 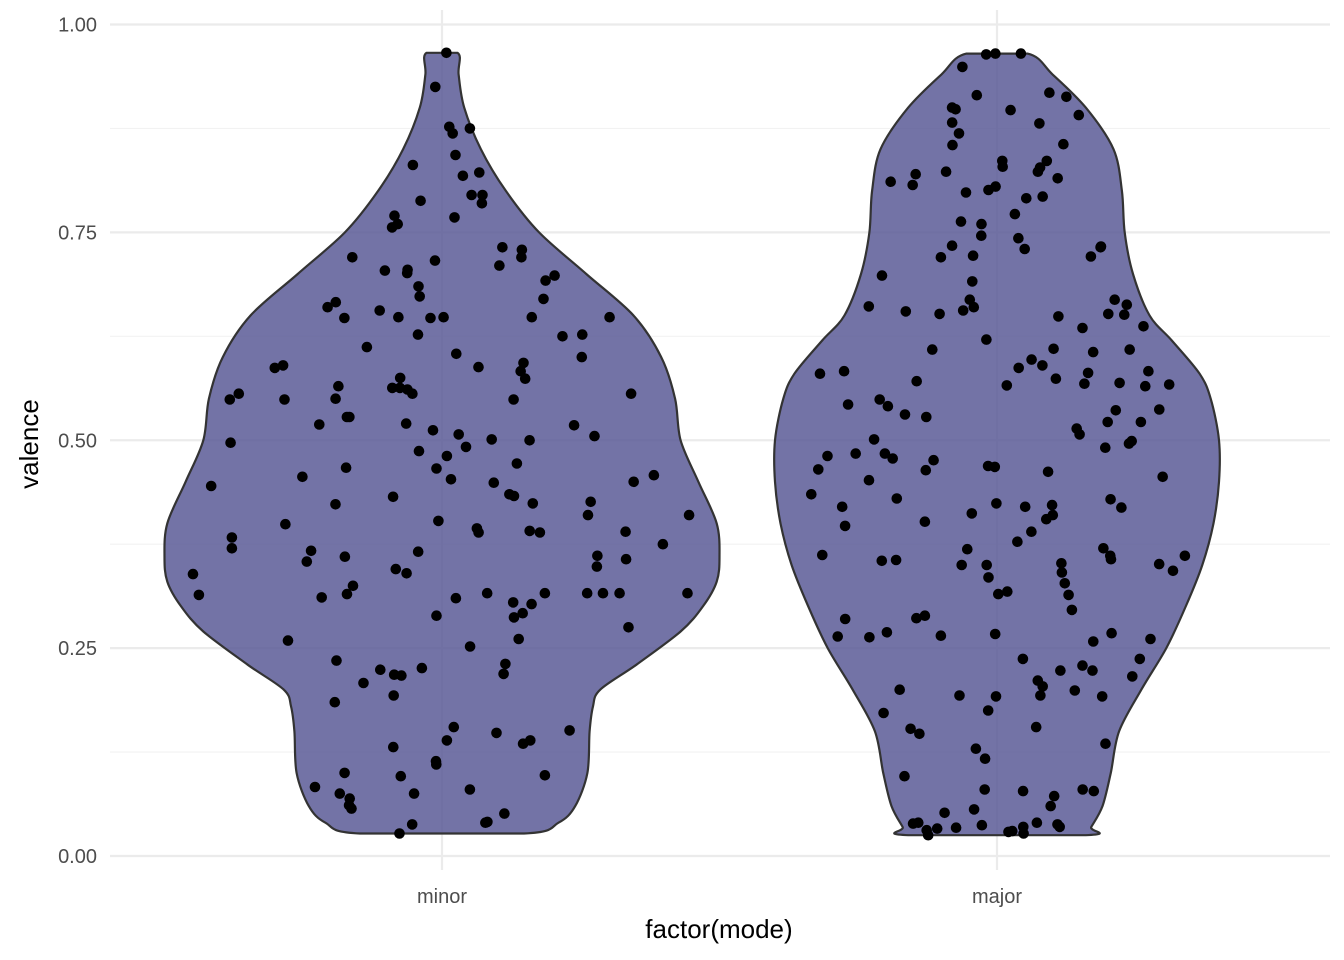 I want to click on x-tick-label: minor, so click(x=442, y=897).